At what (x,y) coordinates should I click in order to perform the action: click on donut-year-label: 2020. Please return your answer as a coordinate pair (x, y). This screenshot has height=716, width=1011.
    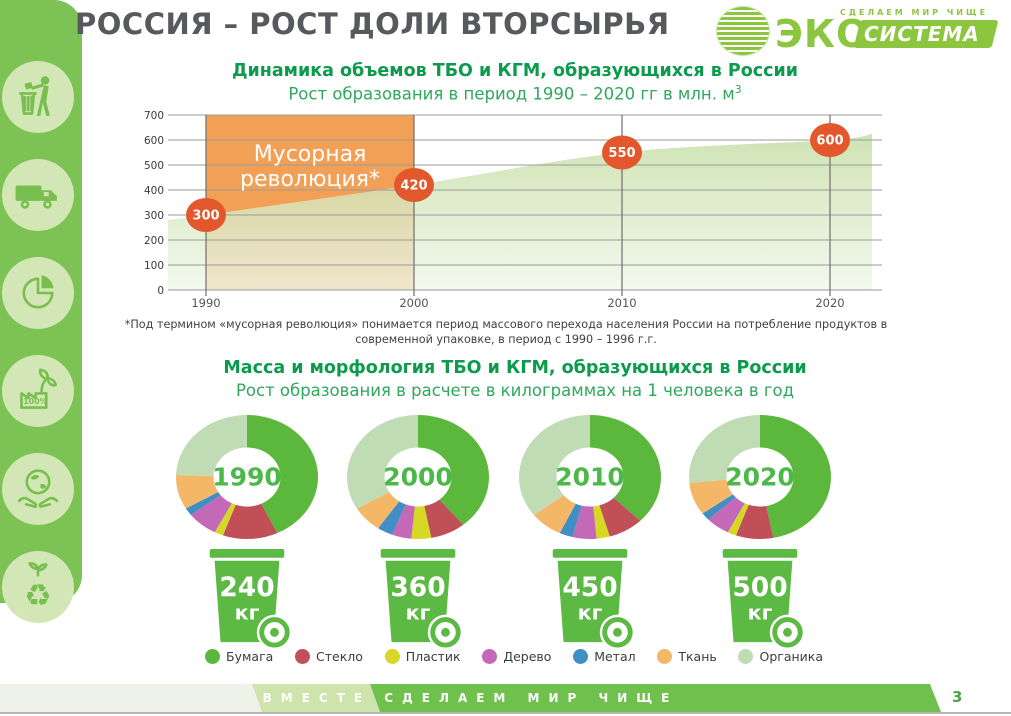
    Looking at the image, I should click on (760, 477).